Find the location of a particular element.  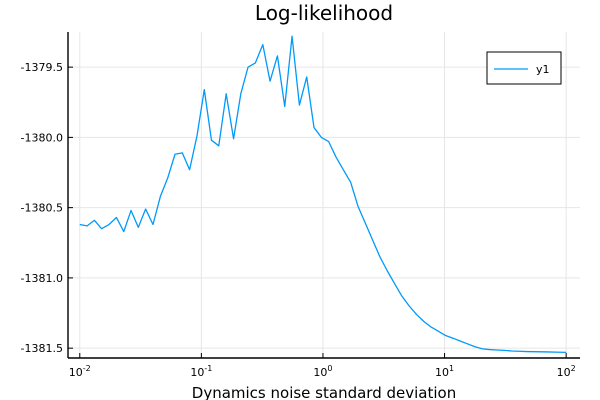

y-tick-label: -1381.5 is located at coordinates (42, 348).